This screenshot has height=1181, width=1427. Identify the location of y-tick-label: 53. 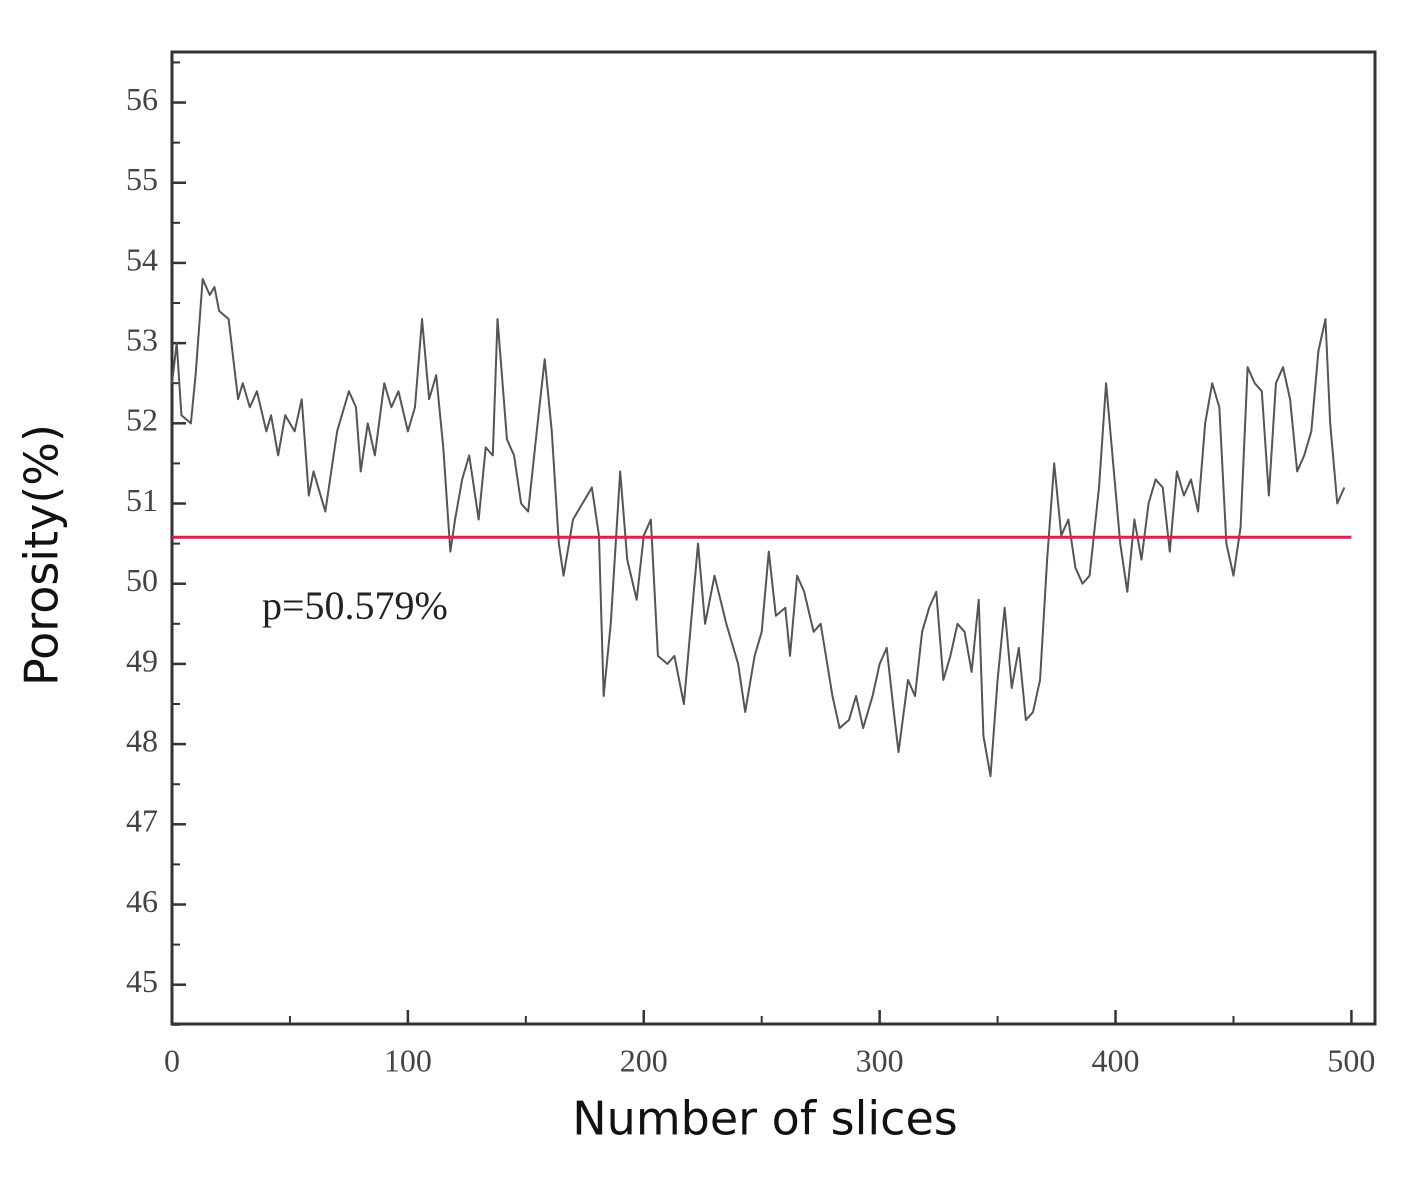
(142, 339).